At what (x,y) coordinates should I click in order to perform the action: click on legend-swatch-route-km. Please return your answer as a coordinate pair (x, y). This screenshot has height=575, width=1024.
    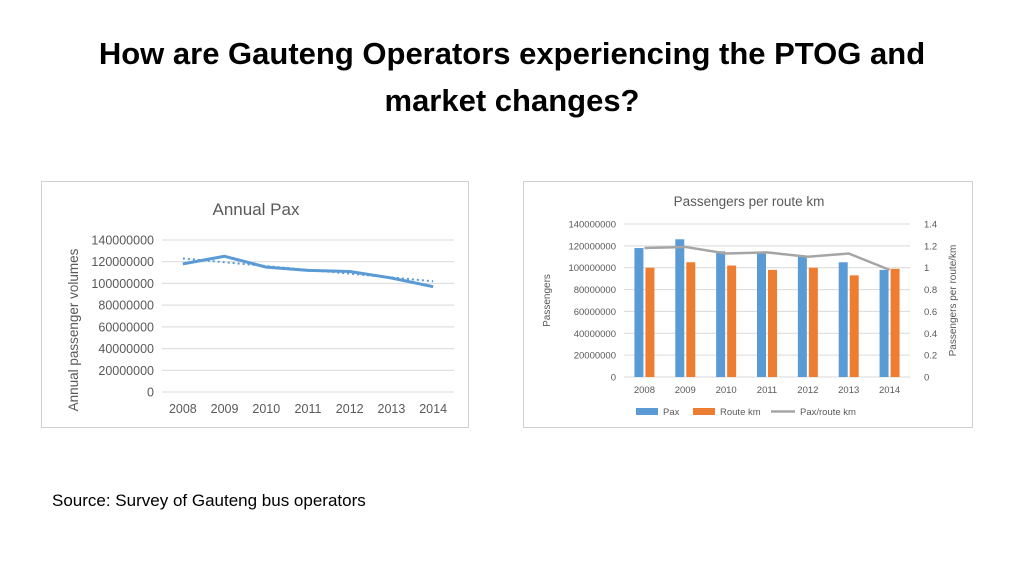
    Looking at the image, I should click on (704, 411).